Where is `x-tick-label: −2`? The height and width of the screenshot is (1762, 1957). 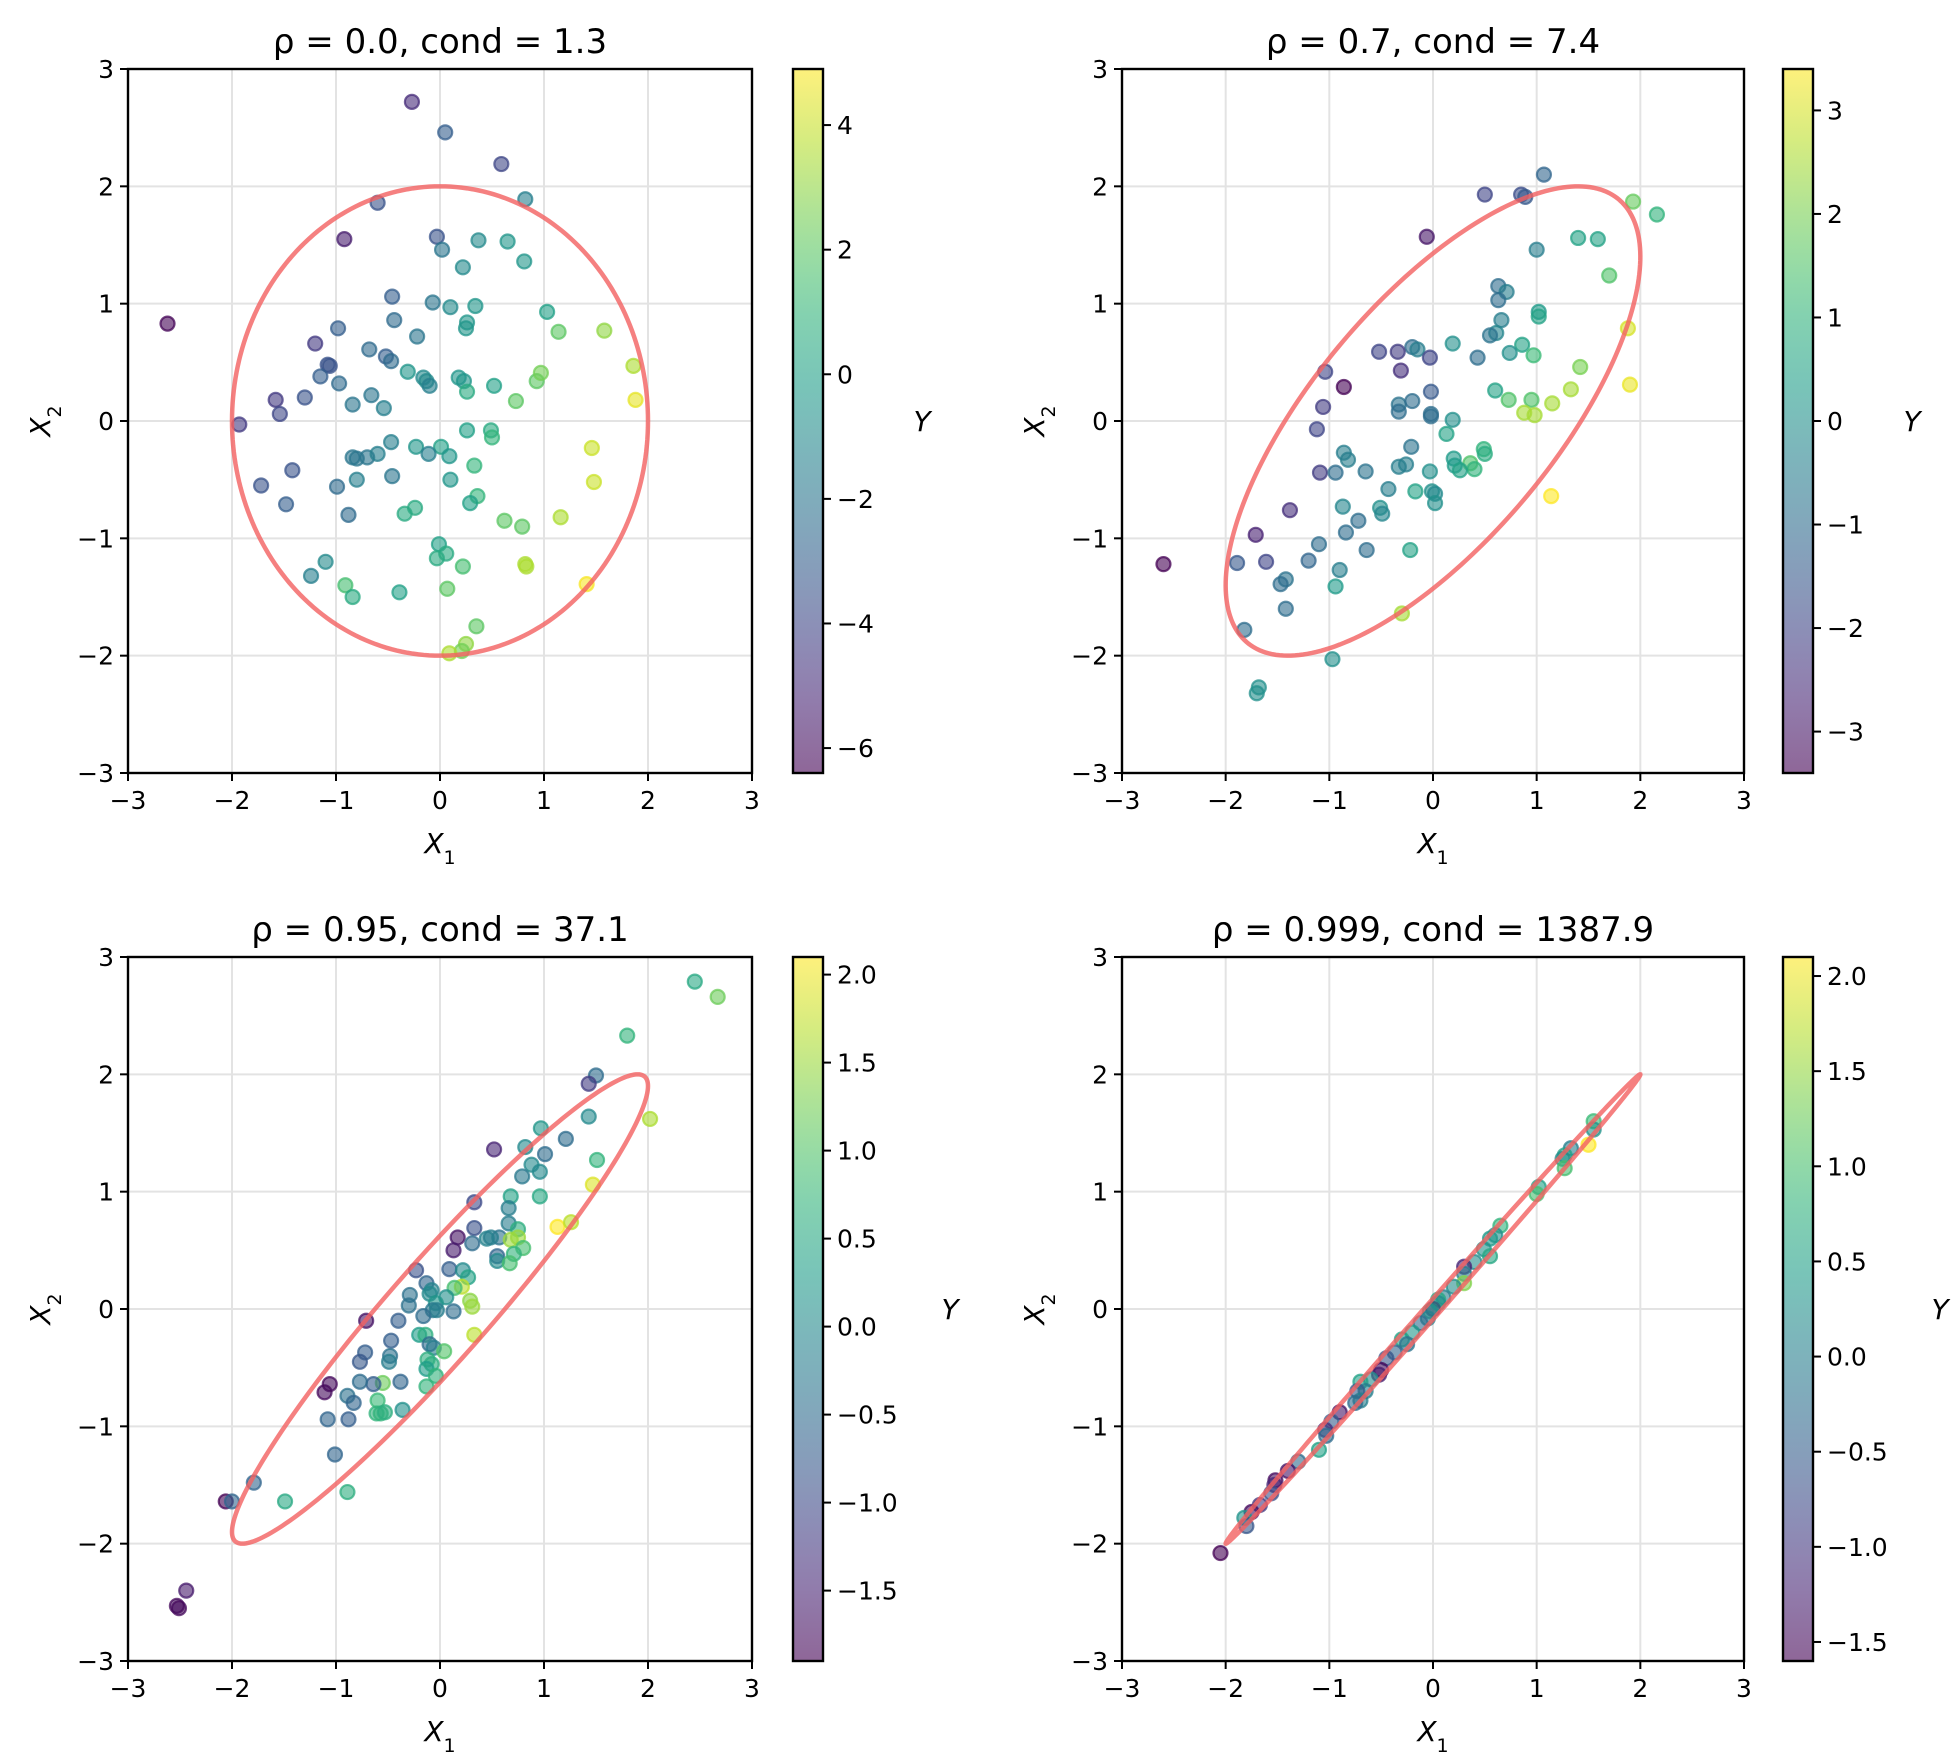 x-tick-label: −2 is located at coordinates (232, 800).